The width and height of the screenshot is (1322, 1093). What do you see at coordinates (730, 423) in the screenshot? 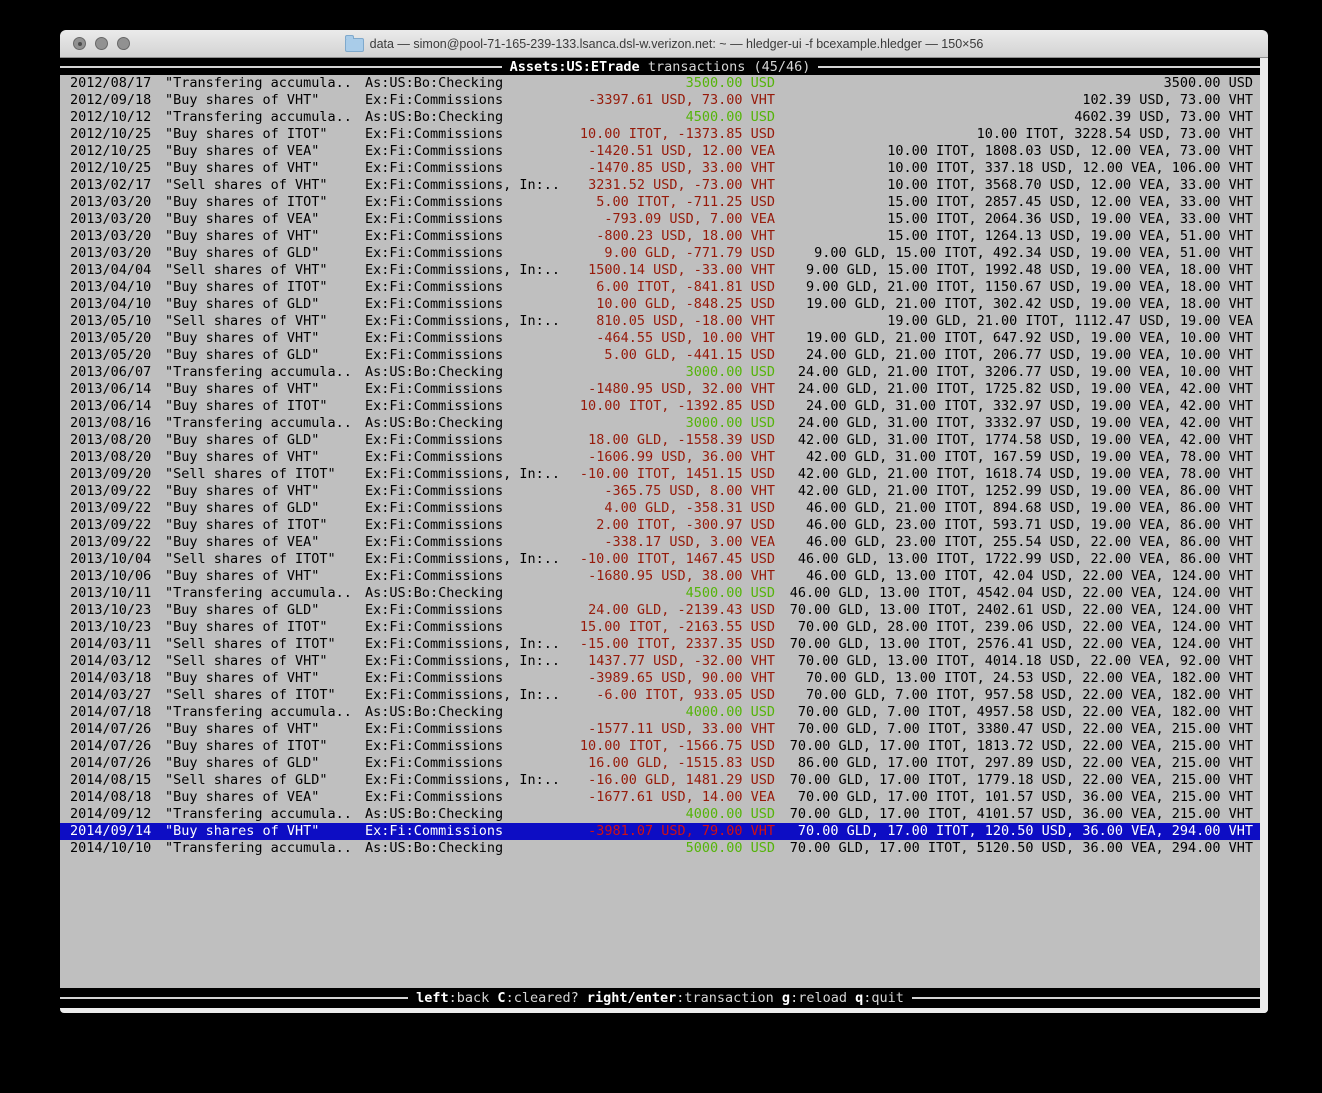
I see `transaction-change: 3000.00 USD` at bounding box center [730, 423].